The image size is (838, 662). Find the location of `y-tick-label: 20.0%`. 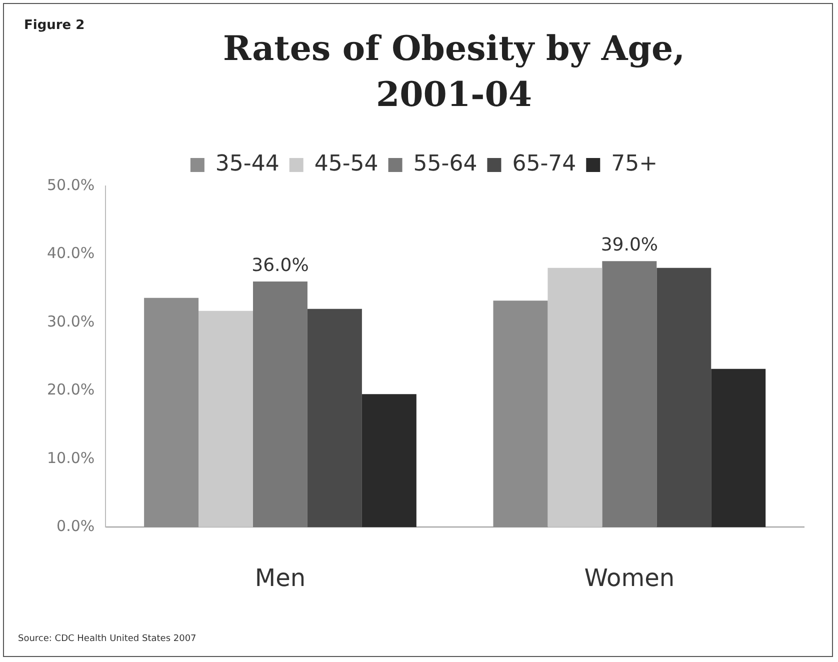

y-tick-label: 20.0% is located at coordinates (70, 389).